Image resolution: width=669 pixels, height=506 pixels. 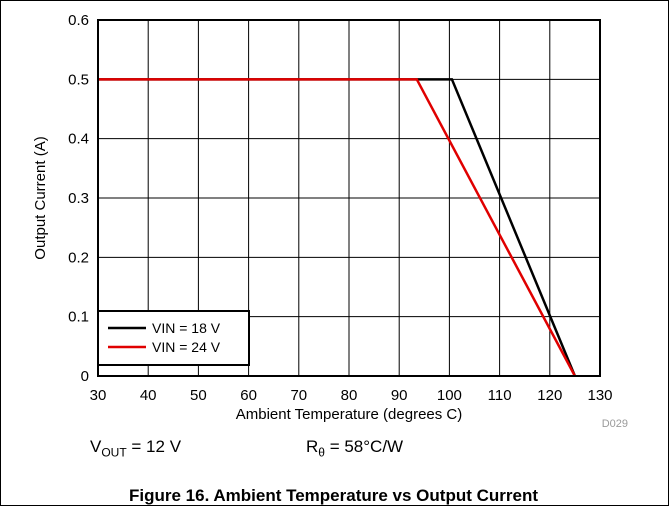 What do you see at coordinates (40, 197) in the screenshot?
I see `y-axis-label: Output Current (A)` at bounding box center [40, 197].